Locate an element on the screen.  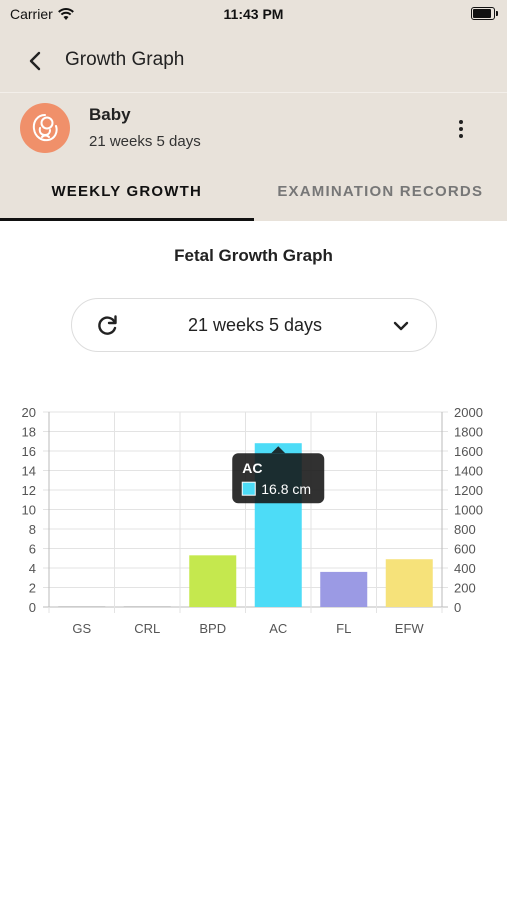
y-right-tick-label: 2000 is located at coordinates (468, 412).